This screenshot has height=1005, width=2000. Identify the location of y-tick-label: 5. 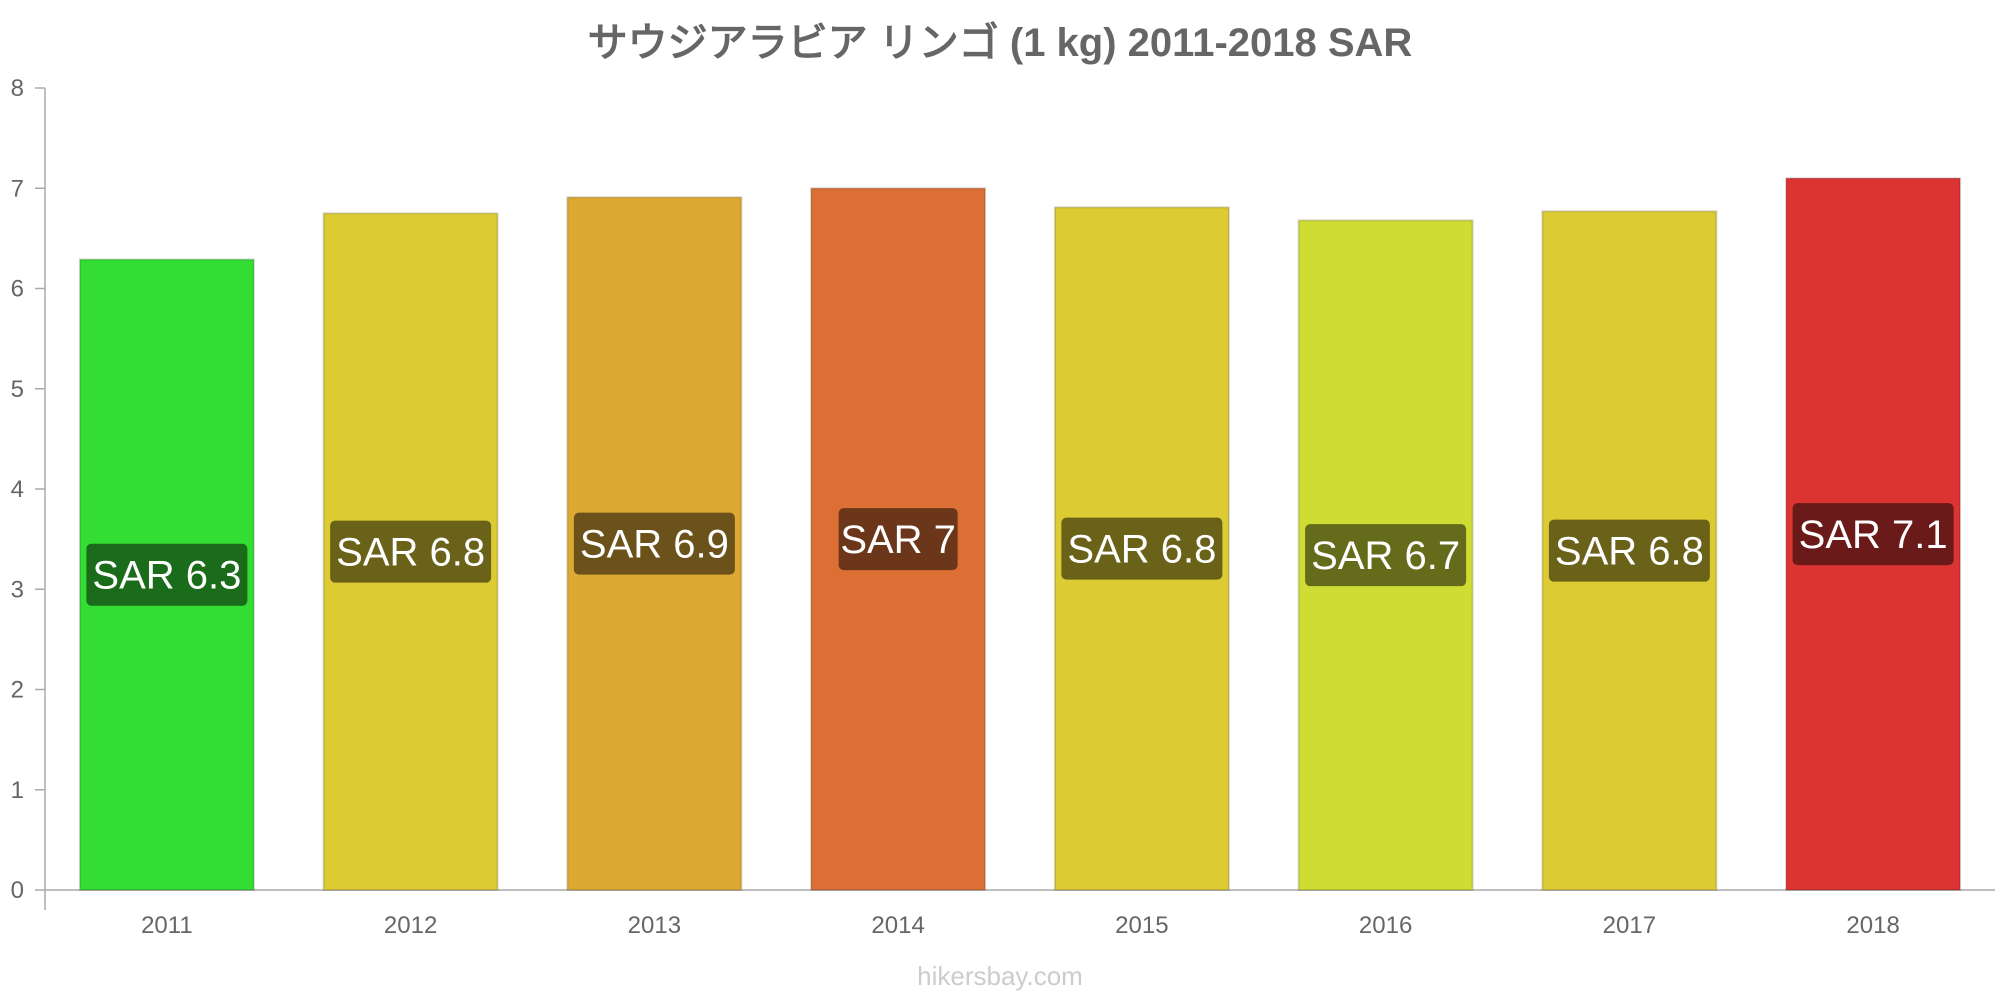
(17, 389).